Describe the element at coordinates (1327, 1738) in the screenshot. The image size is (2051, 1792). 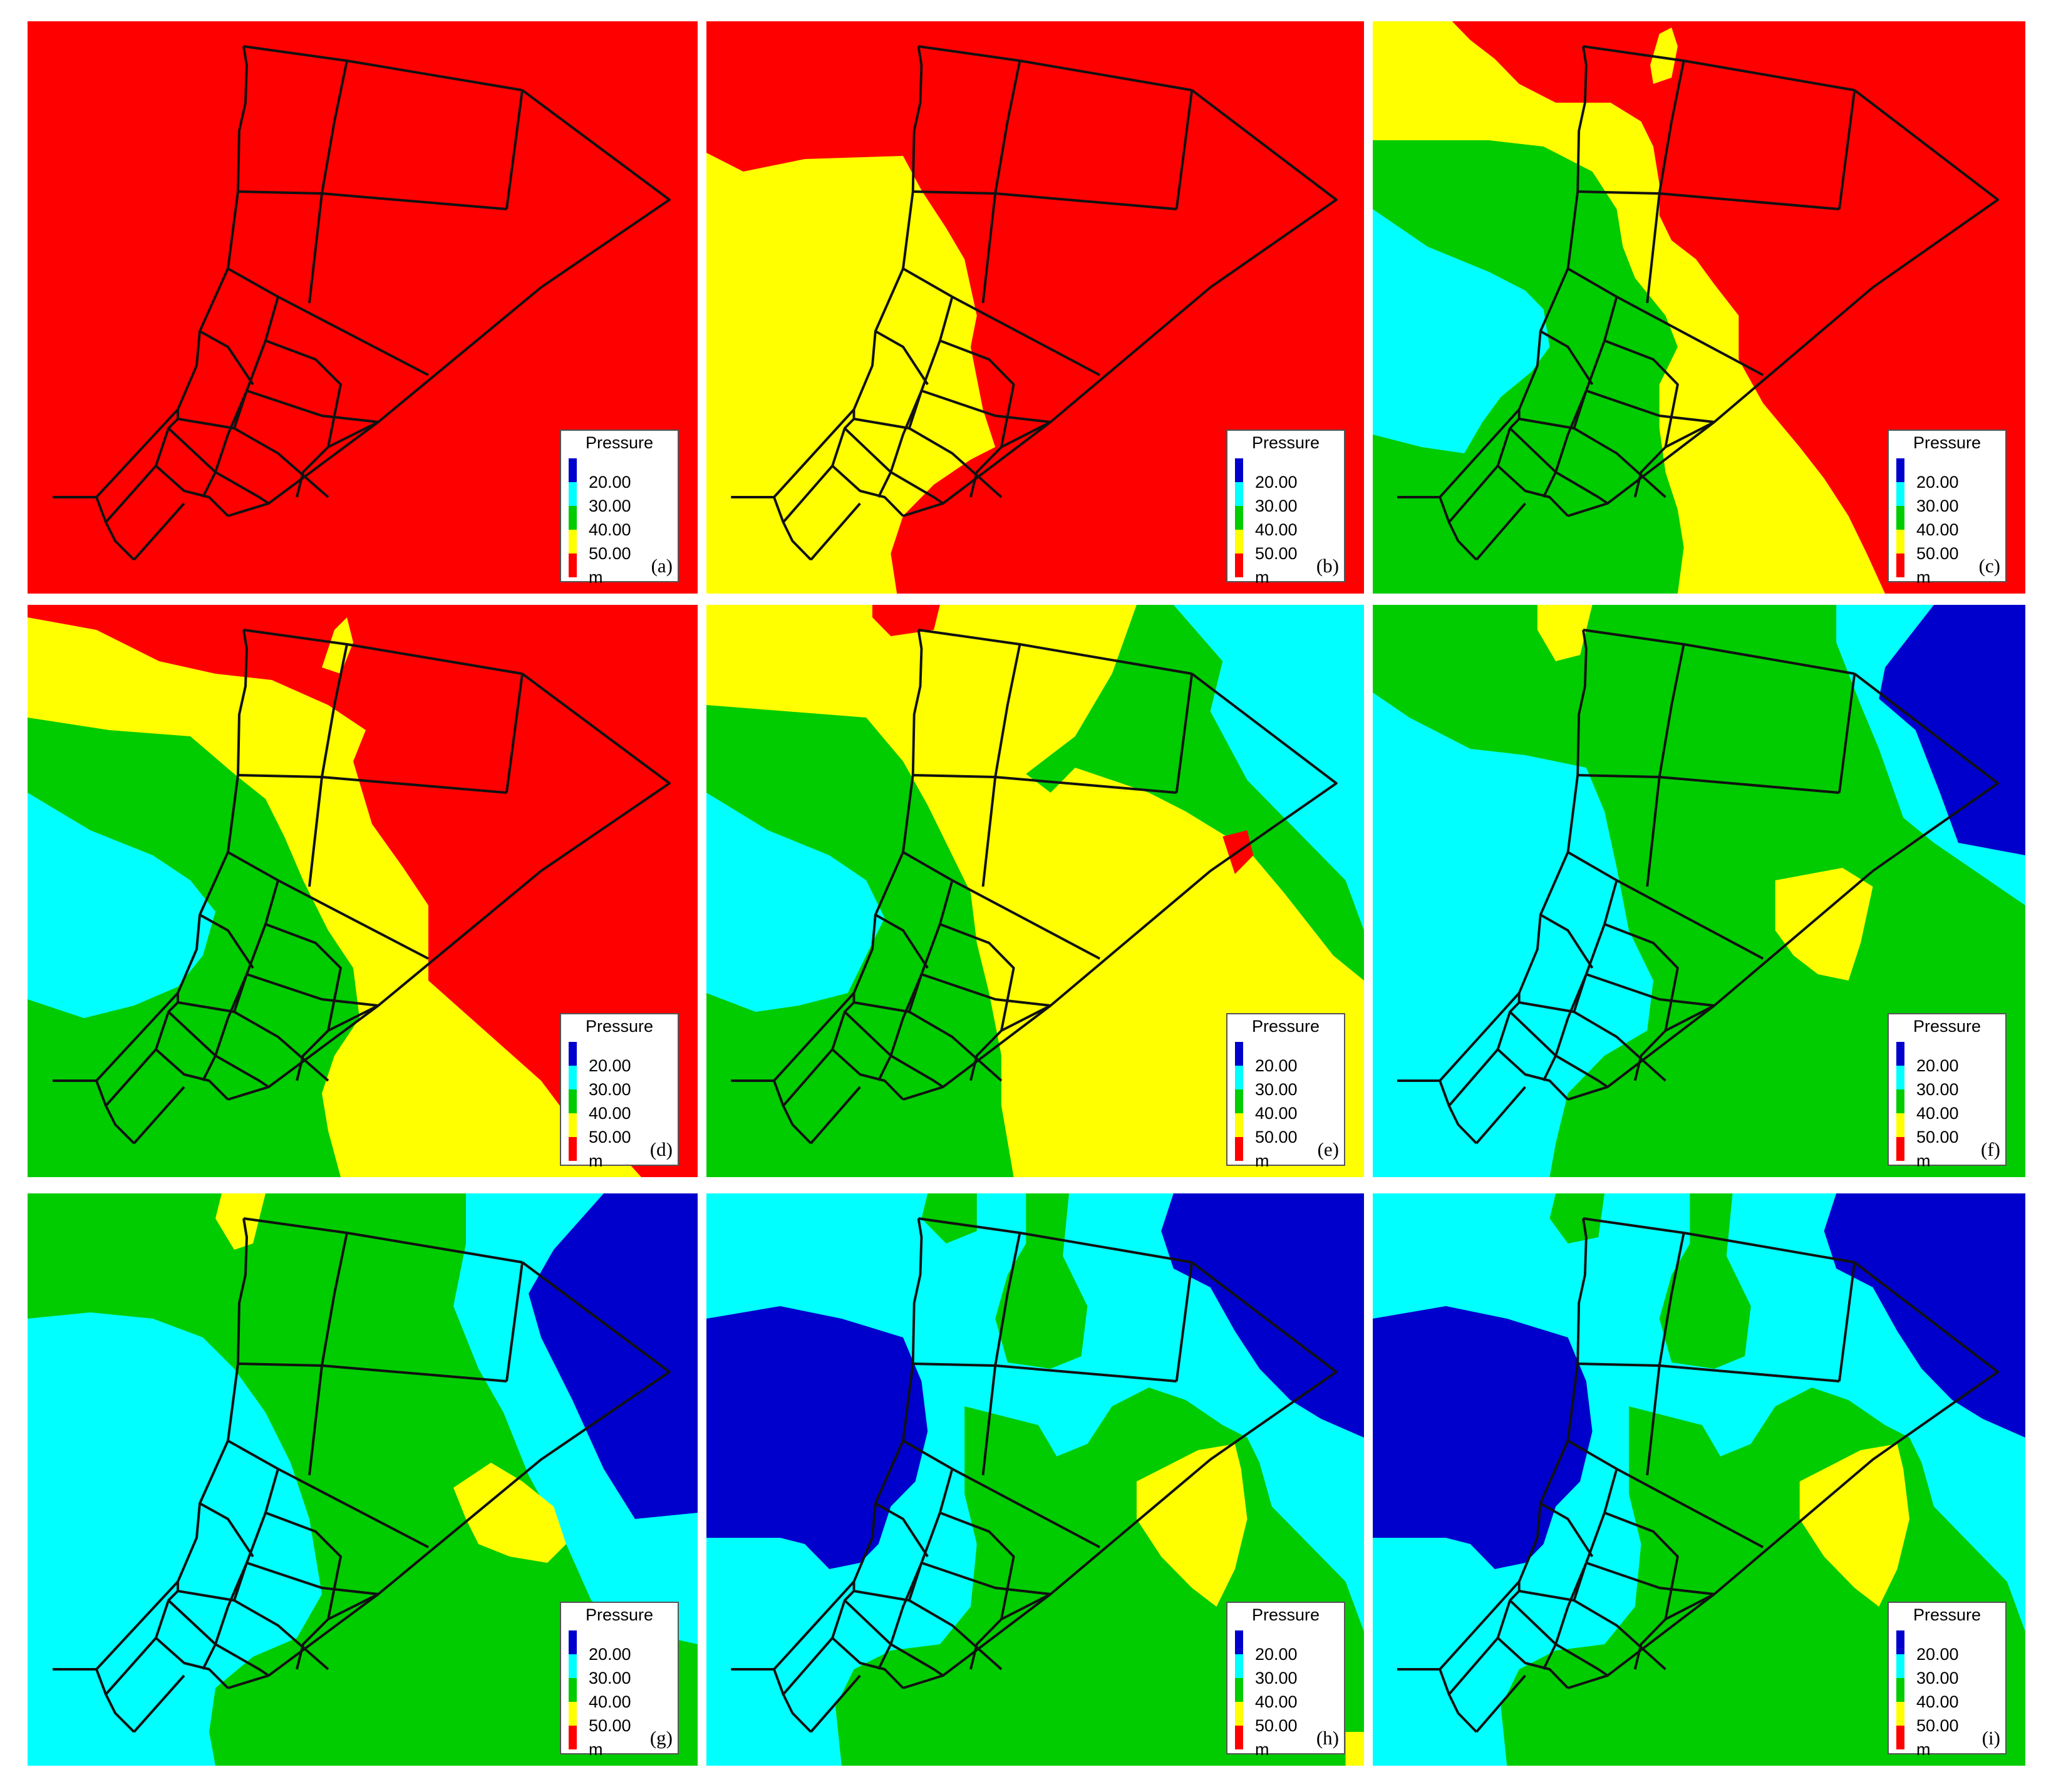
I see `panel-label: (h)` at that location.